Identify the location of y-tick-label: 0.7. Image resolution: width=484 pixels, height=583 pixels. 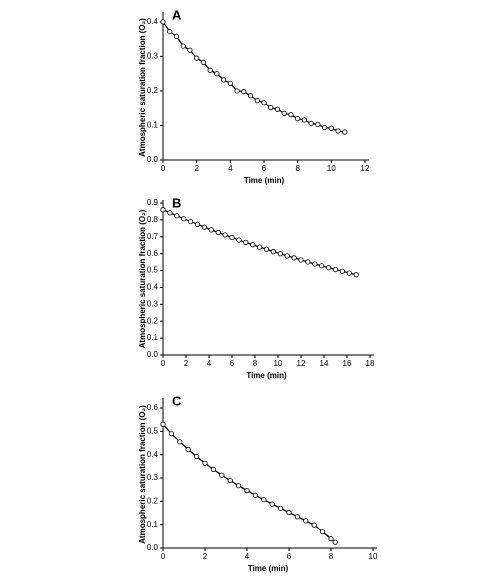
(153, 236).